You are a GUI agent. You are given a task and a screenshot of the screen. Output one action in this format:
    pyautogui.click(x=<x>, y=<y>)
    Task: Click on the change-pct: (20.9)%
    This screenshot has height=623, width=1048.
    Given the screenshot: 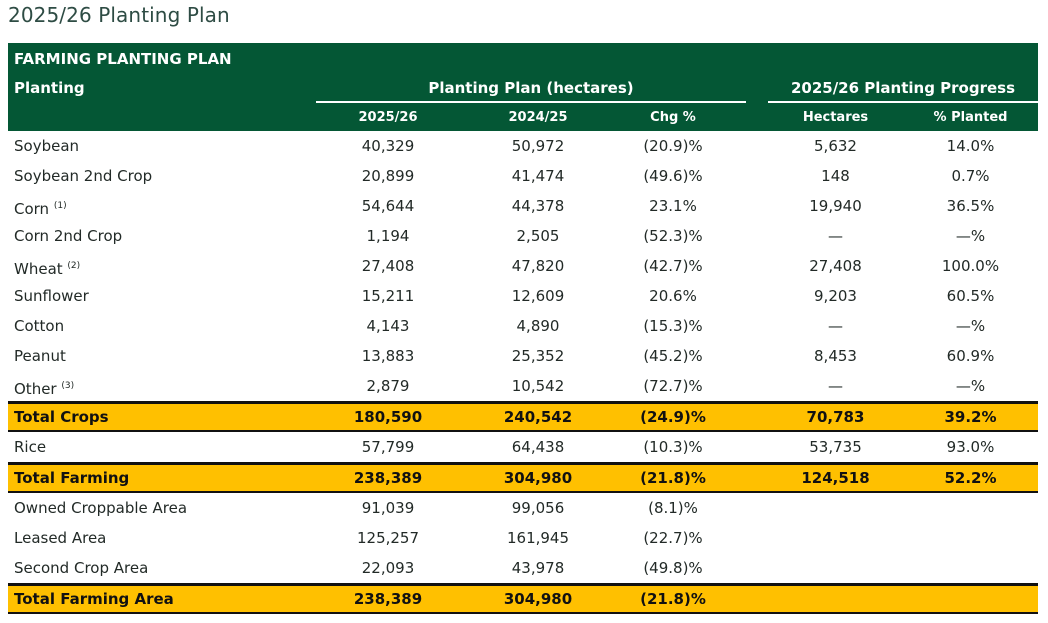 What is the action you would take?
    pyautogui.click(x=673, y=146)
    